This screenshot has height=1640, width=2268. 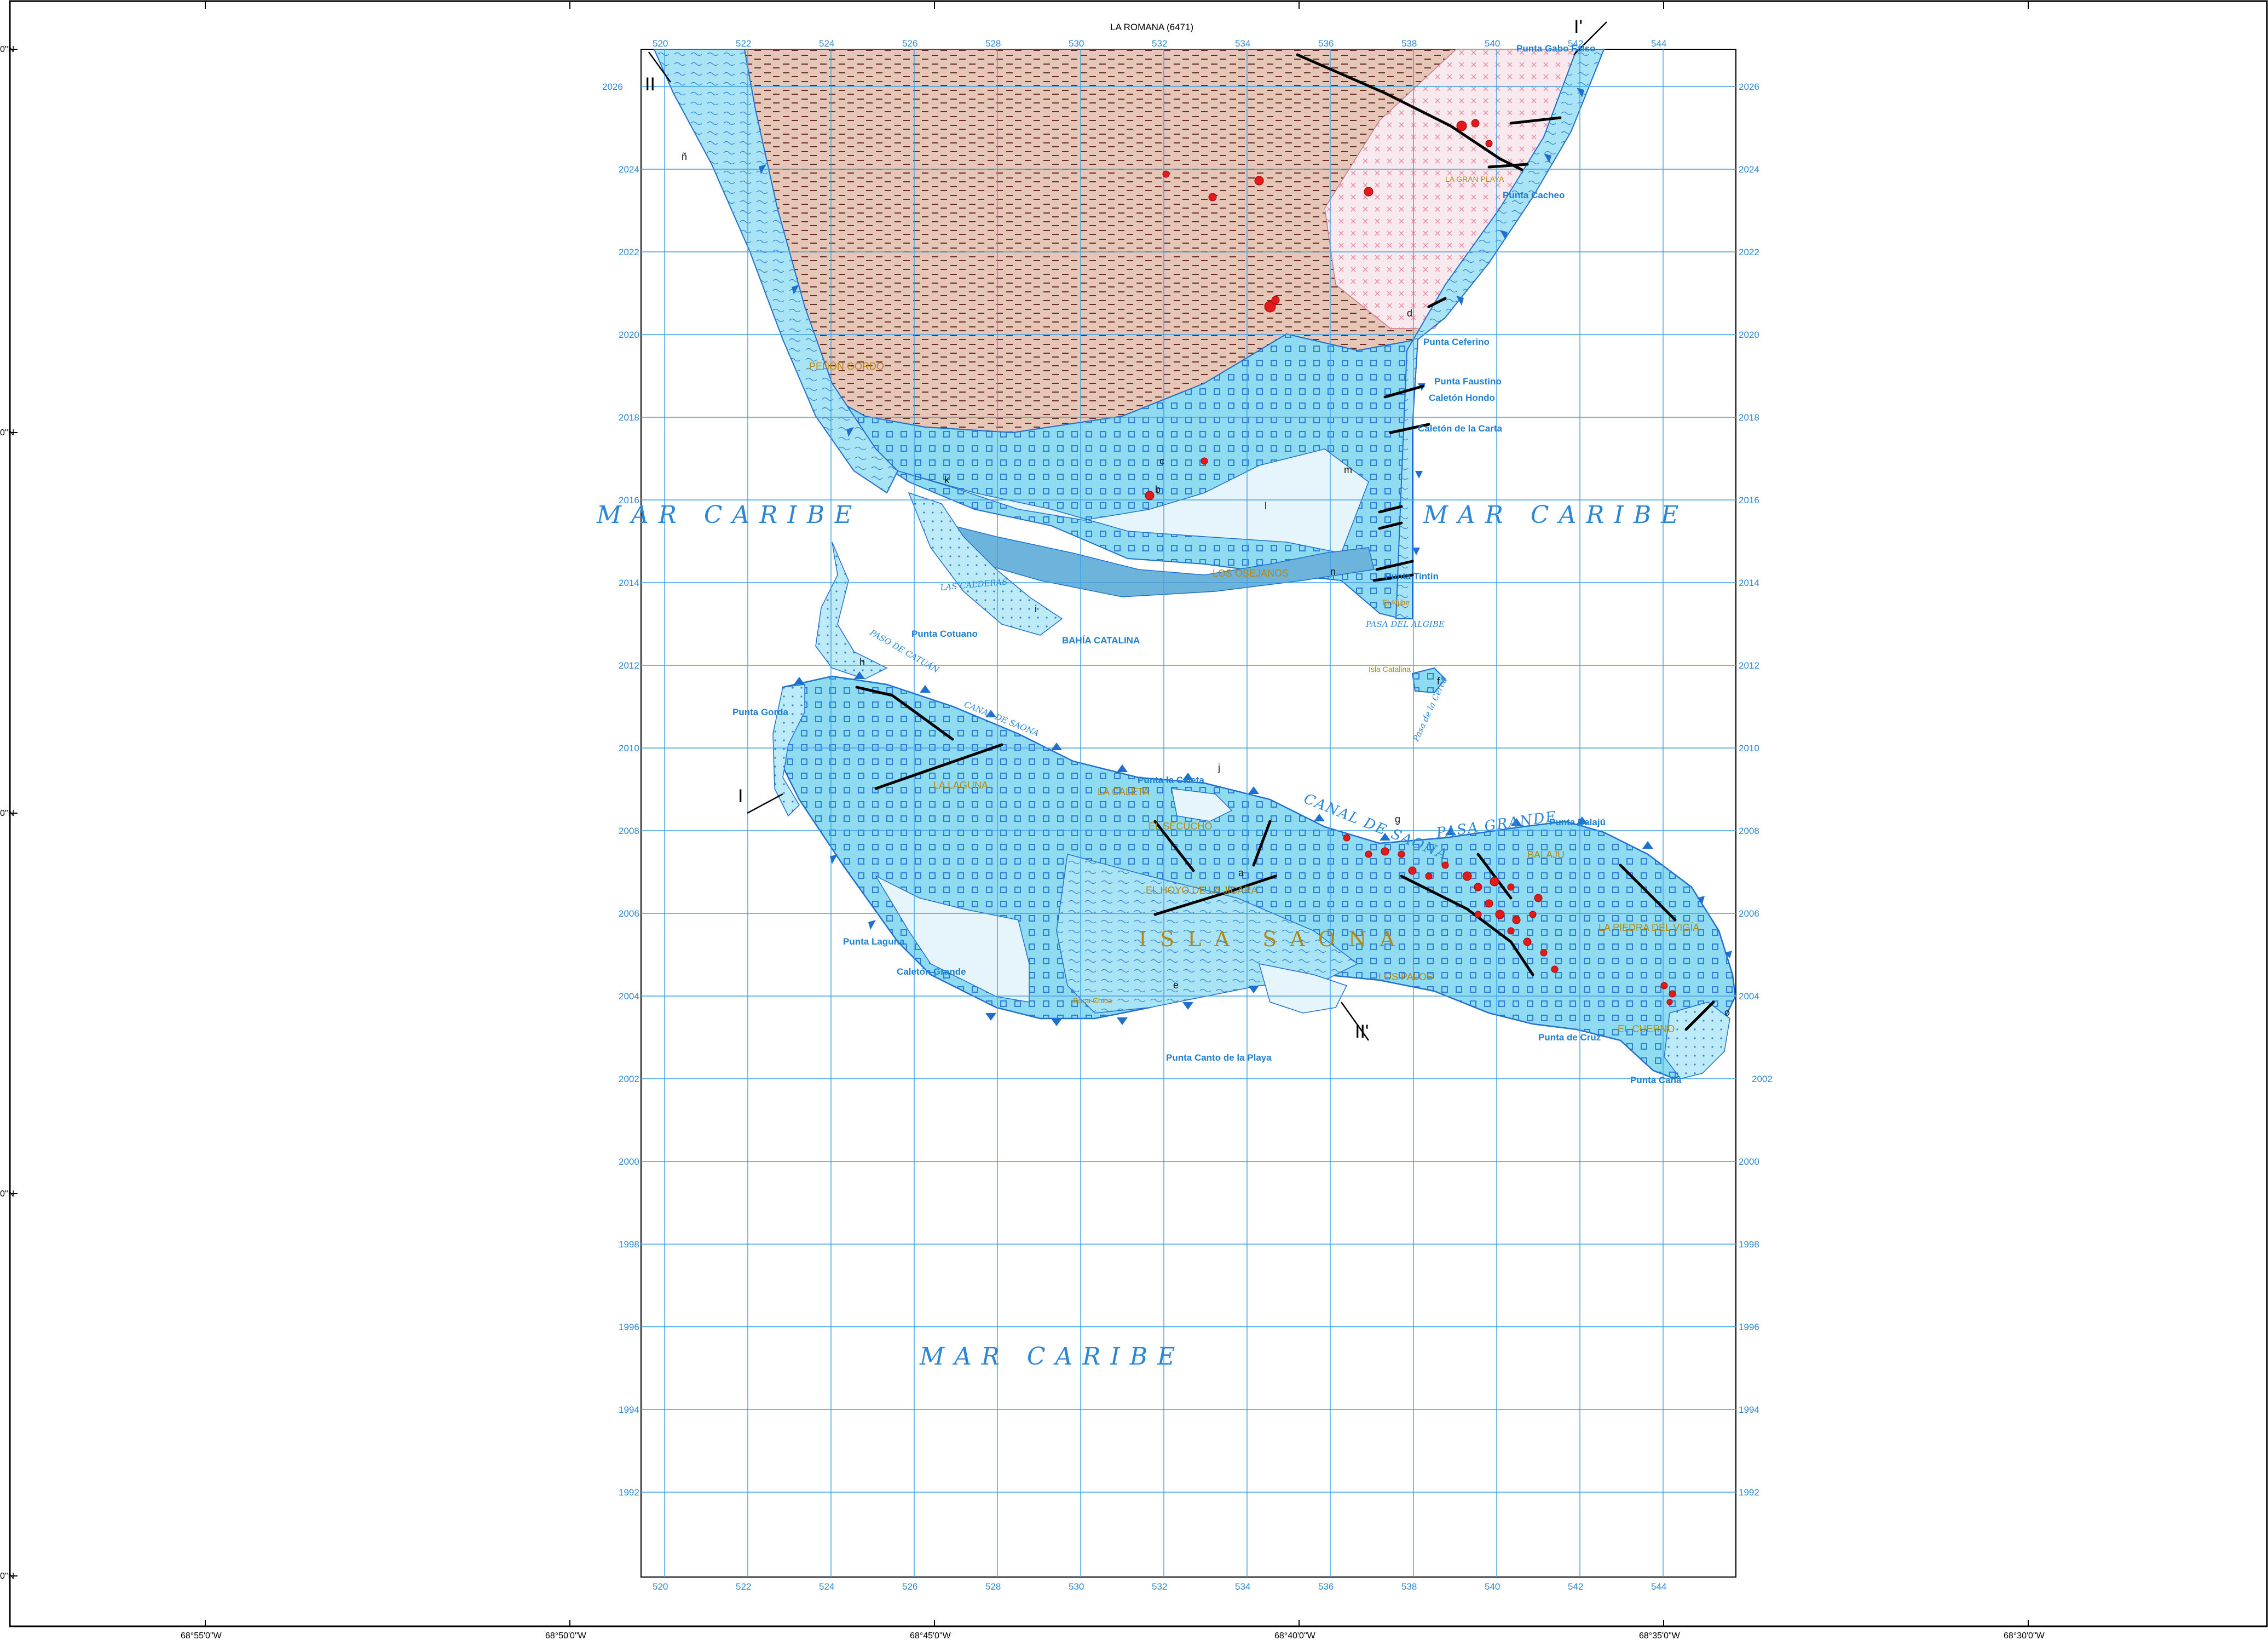 What do you see at coordinates (1534, 195) in the screenshot?
I see `place-punta-cacheo: Punta Cacheo` at bounding box center [1534, 195].